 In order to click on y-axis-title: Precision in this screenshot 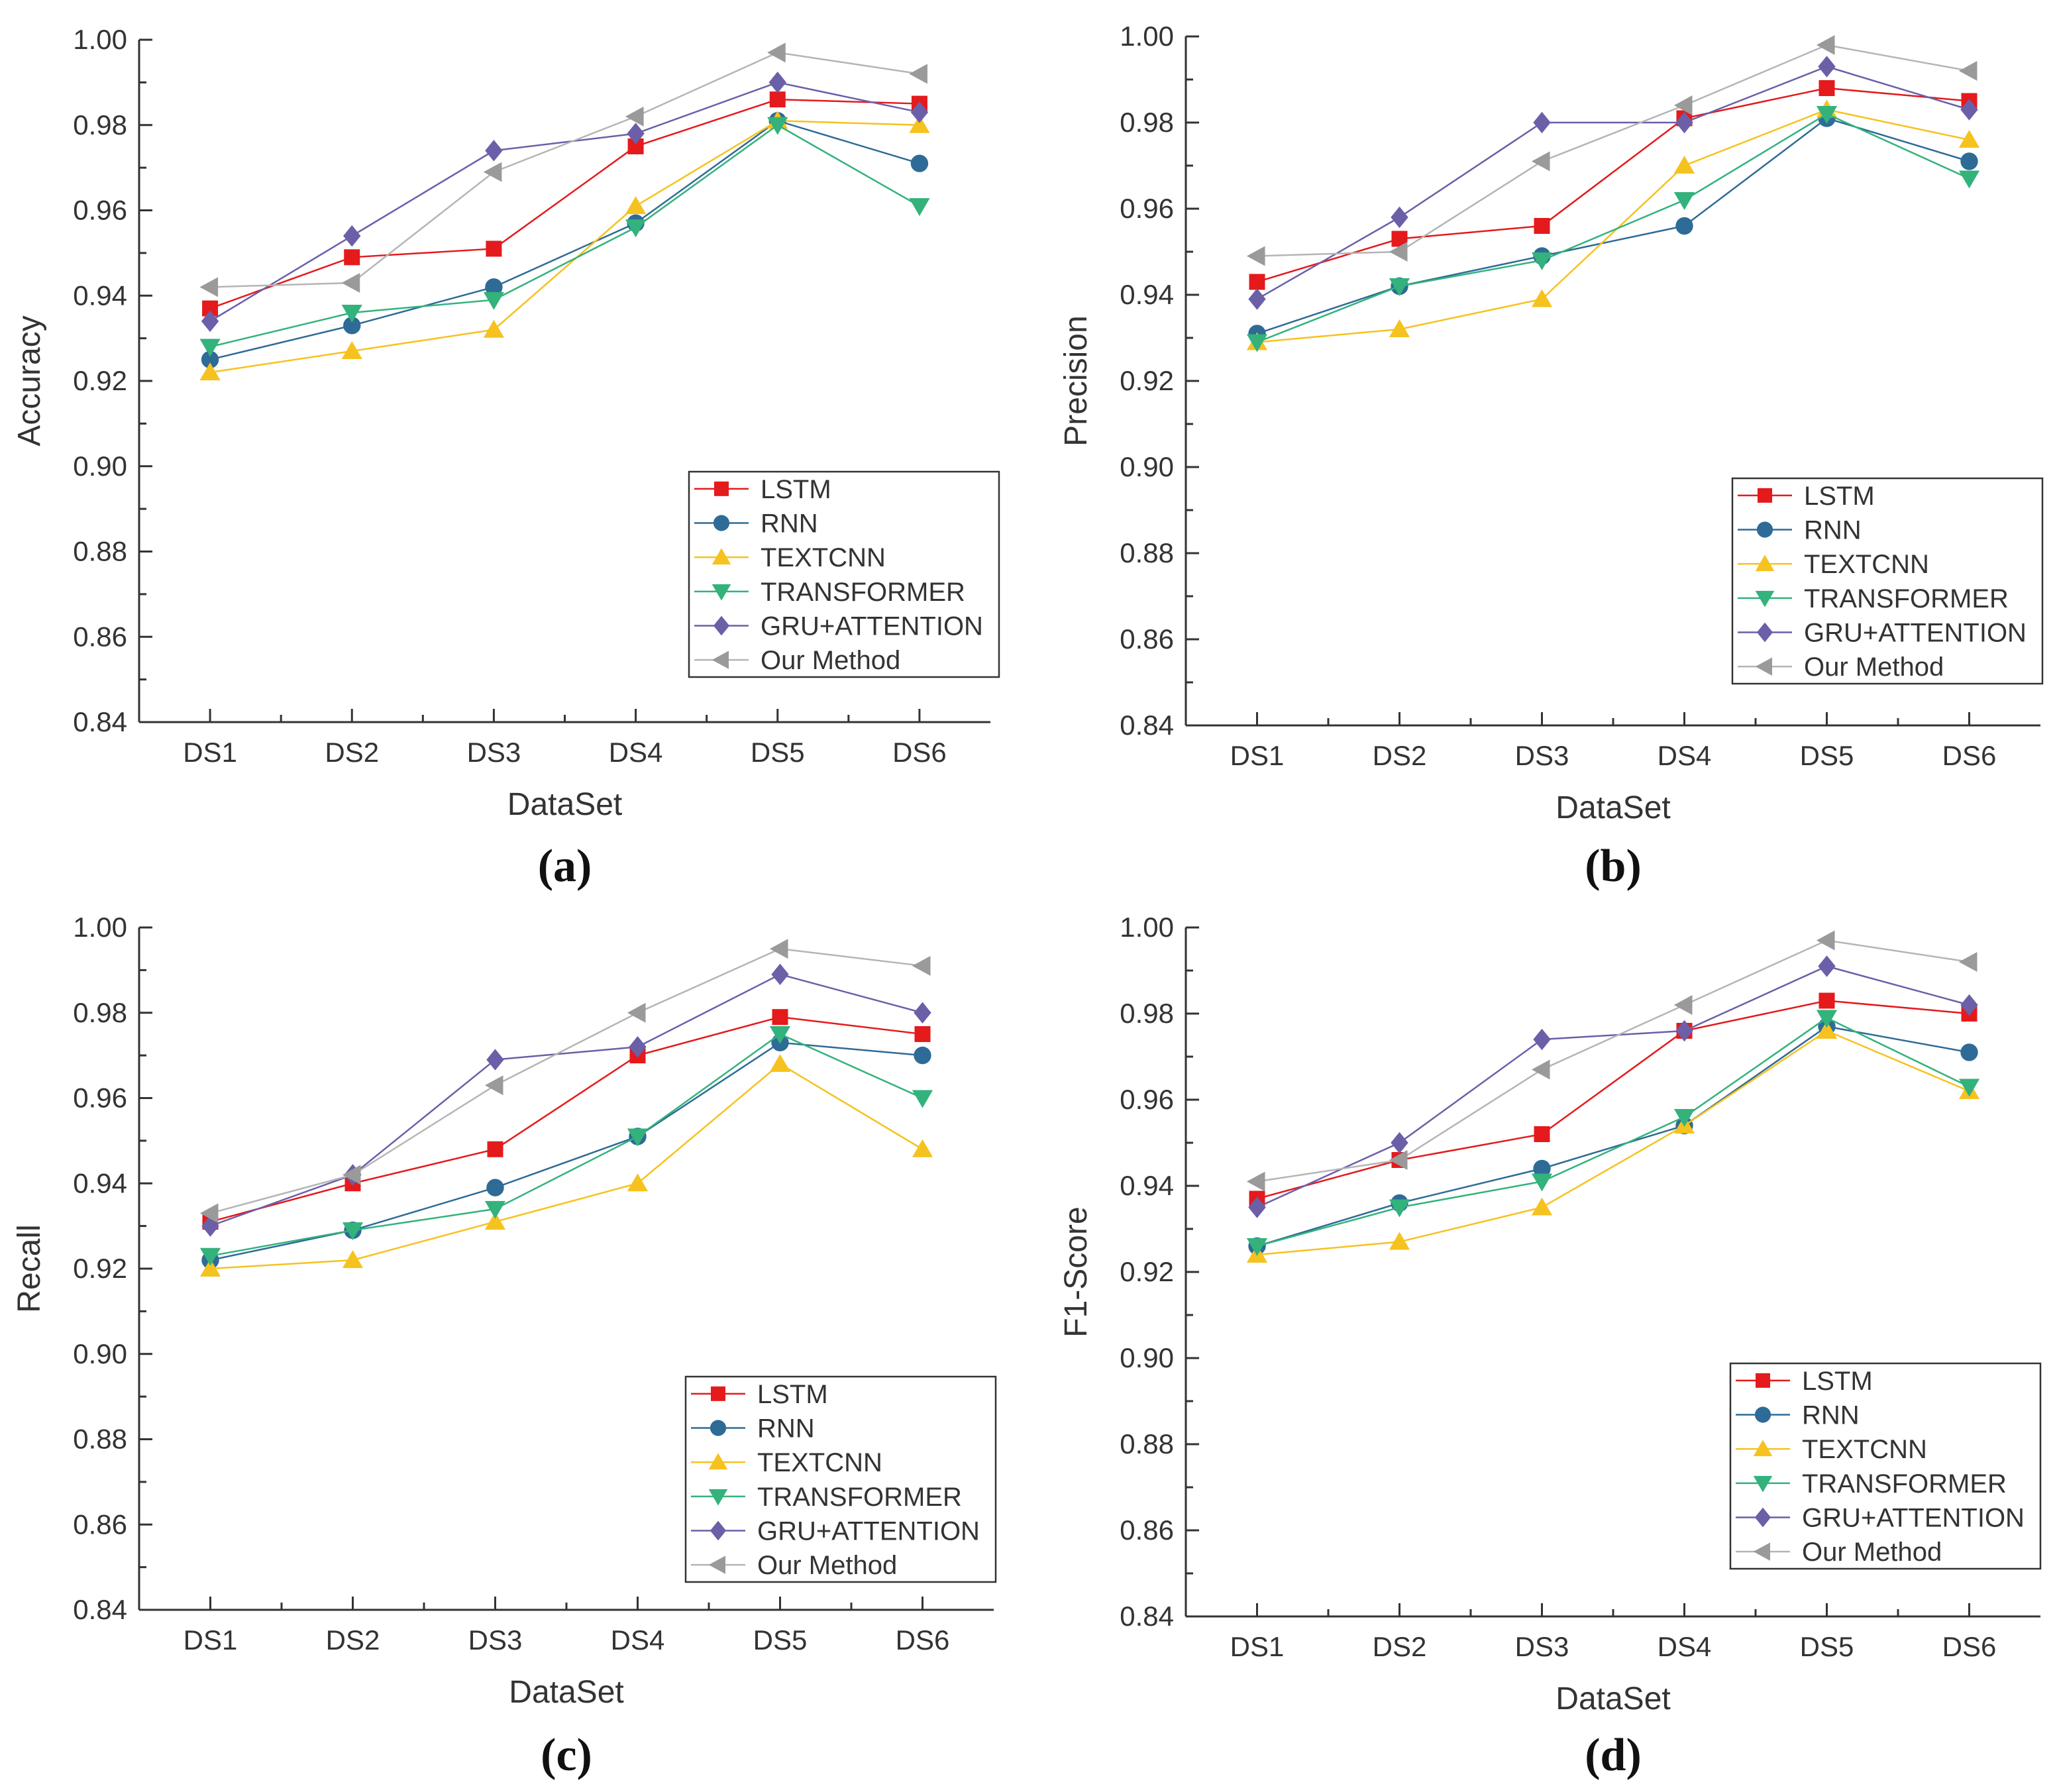, I will do `click(1076, 380)`.